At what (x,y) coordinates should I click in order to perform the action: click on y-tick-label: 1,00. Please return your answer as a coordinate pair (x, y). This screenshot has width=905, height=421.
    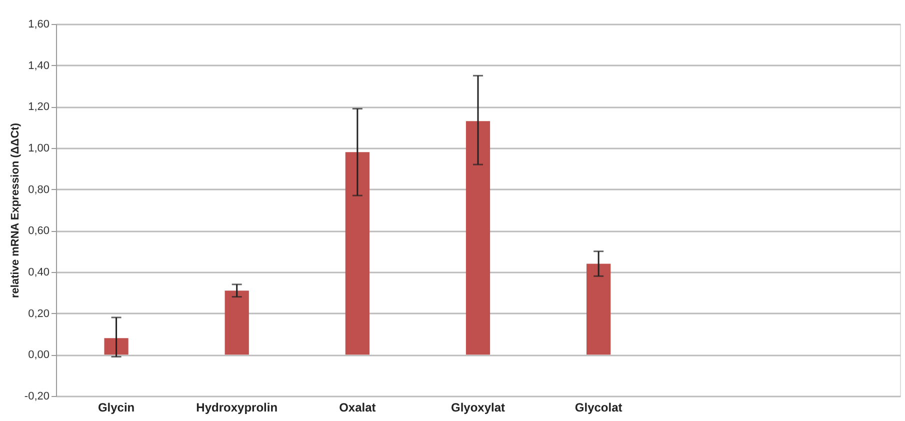
    Looking at the image, I should click on (39, 148).